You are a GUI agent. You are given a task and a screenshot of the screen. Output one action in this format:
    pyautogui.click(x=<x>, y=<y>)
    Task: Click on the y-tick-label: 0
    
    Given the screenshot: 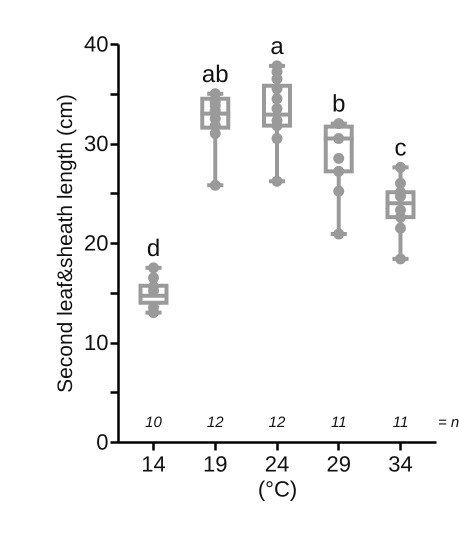 What is the action you would take?
    pyautogui.click(x=102, y=442)
    